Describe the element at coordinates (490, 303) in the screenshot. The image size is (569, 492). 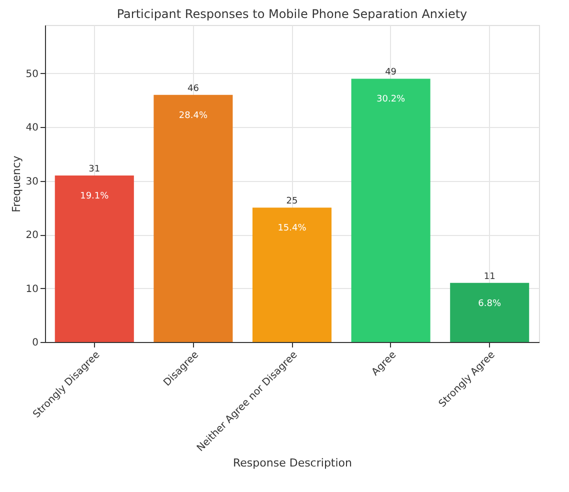
I see `annotation: 6.8%` at that location.